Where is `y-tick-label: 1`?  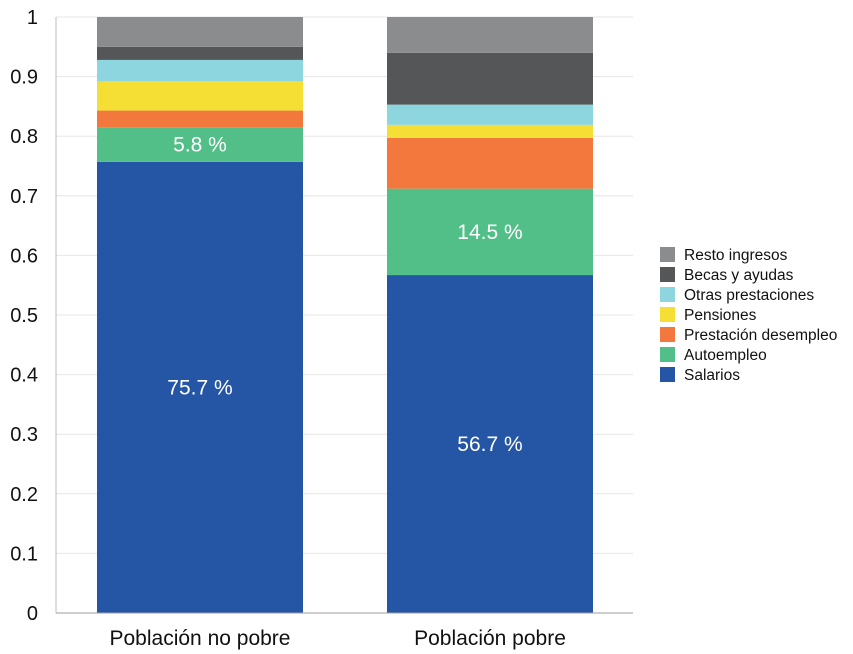
y-tick-label: 1 is located at coordinates (32, 18).